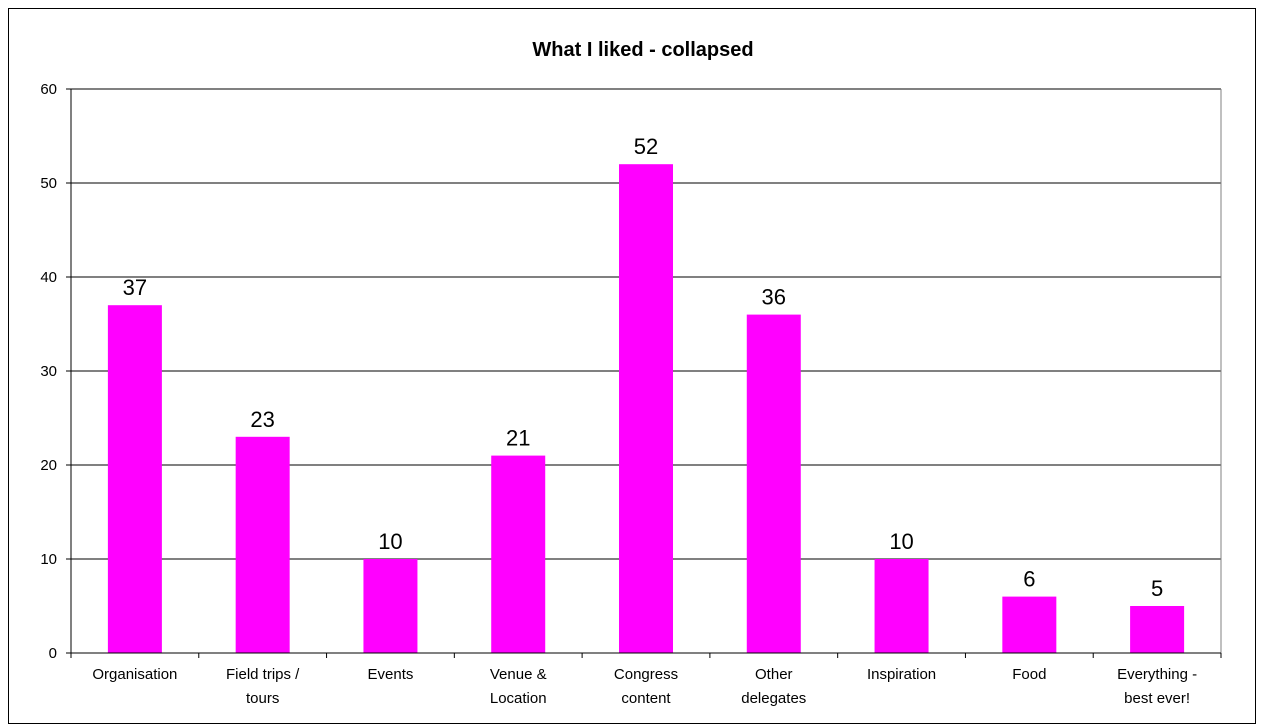 This screenshot has width=1263, height=724. Describe the element at coordinates (1029, 674) in the screenshot. I see `x-category-label: Food` at that location.